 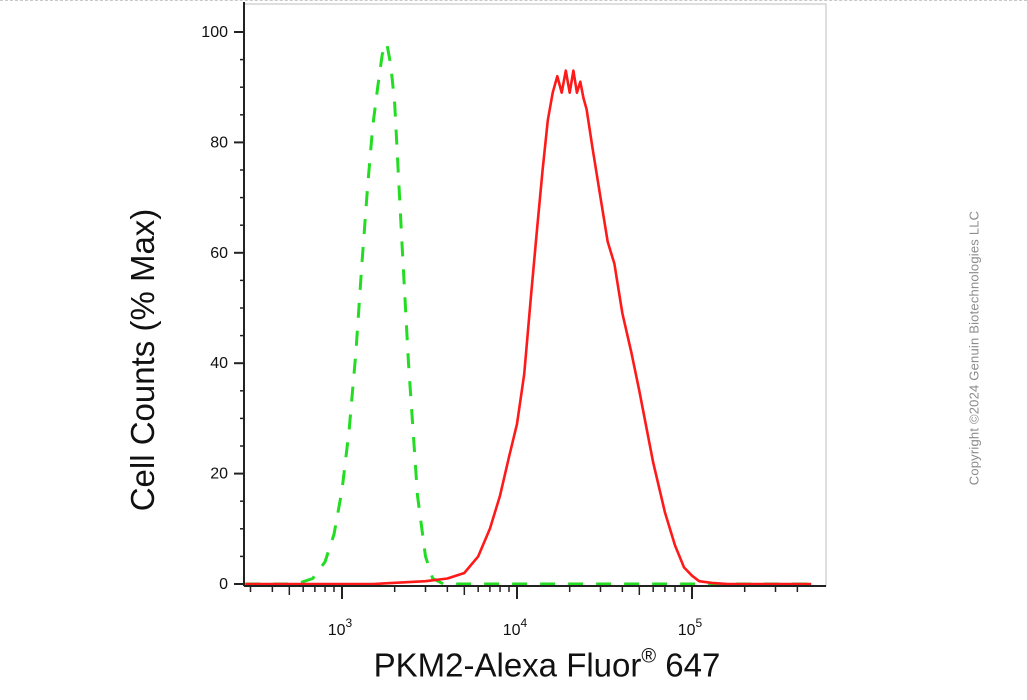 What do you see at coordinates (524, 623) in the screenshot?
I see `x-tick-label-exponent: 4` at bounding box center [524, 623].